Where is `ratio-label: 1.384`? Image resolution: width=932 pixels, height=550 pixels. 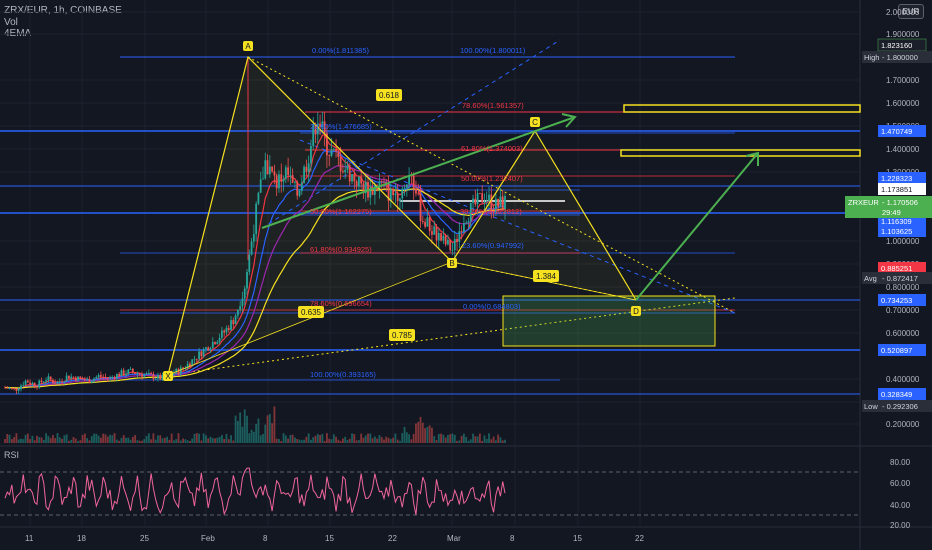
ratio-label: 1.384 is located at coordinates (546, 276).